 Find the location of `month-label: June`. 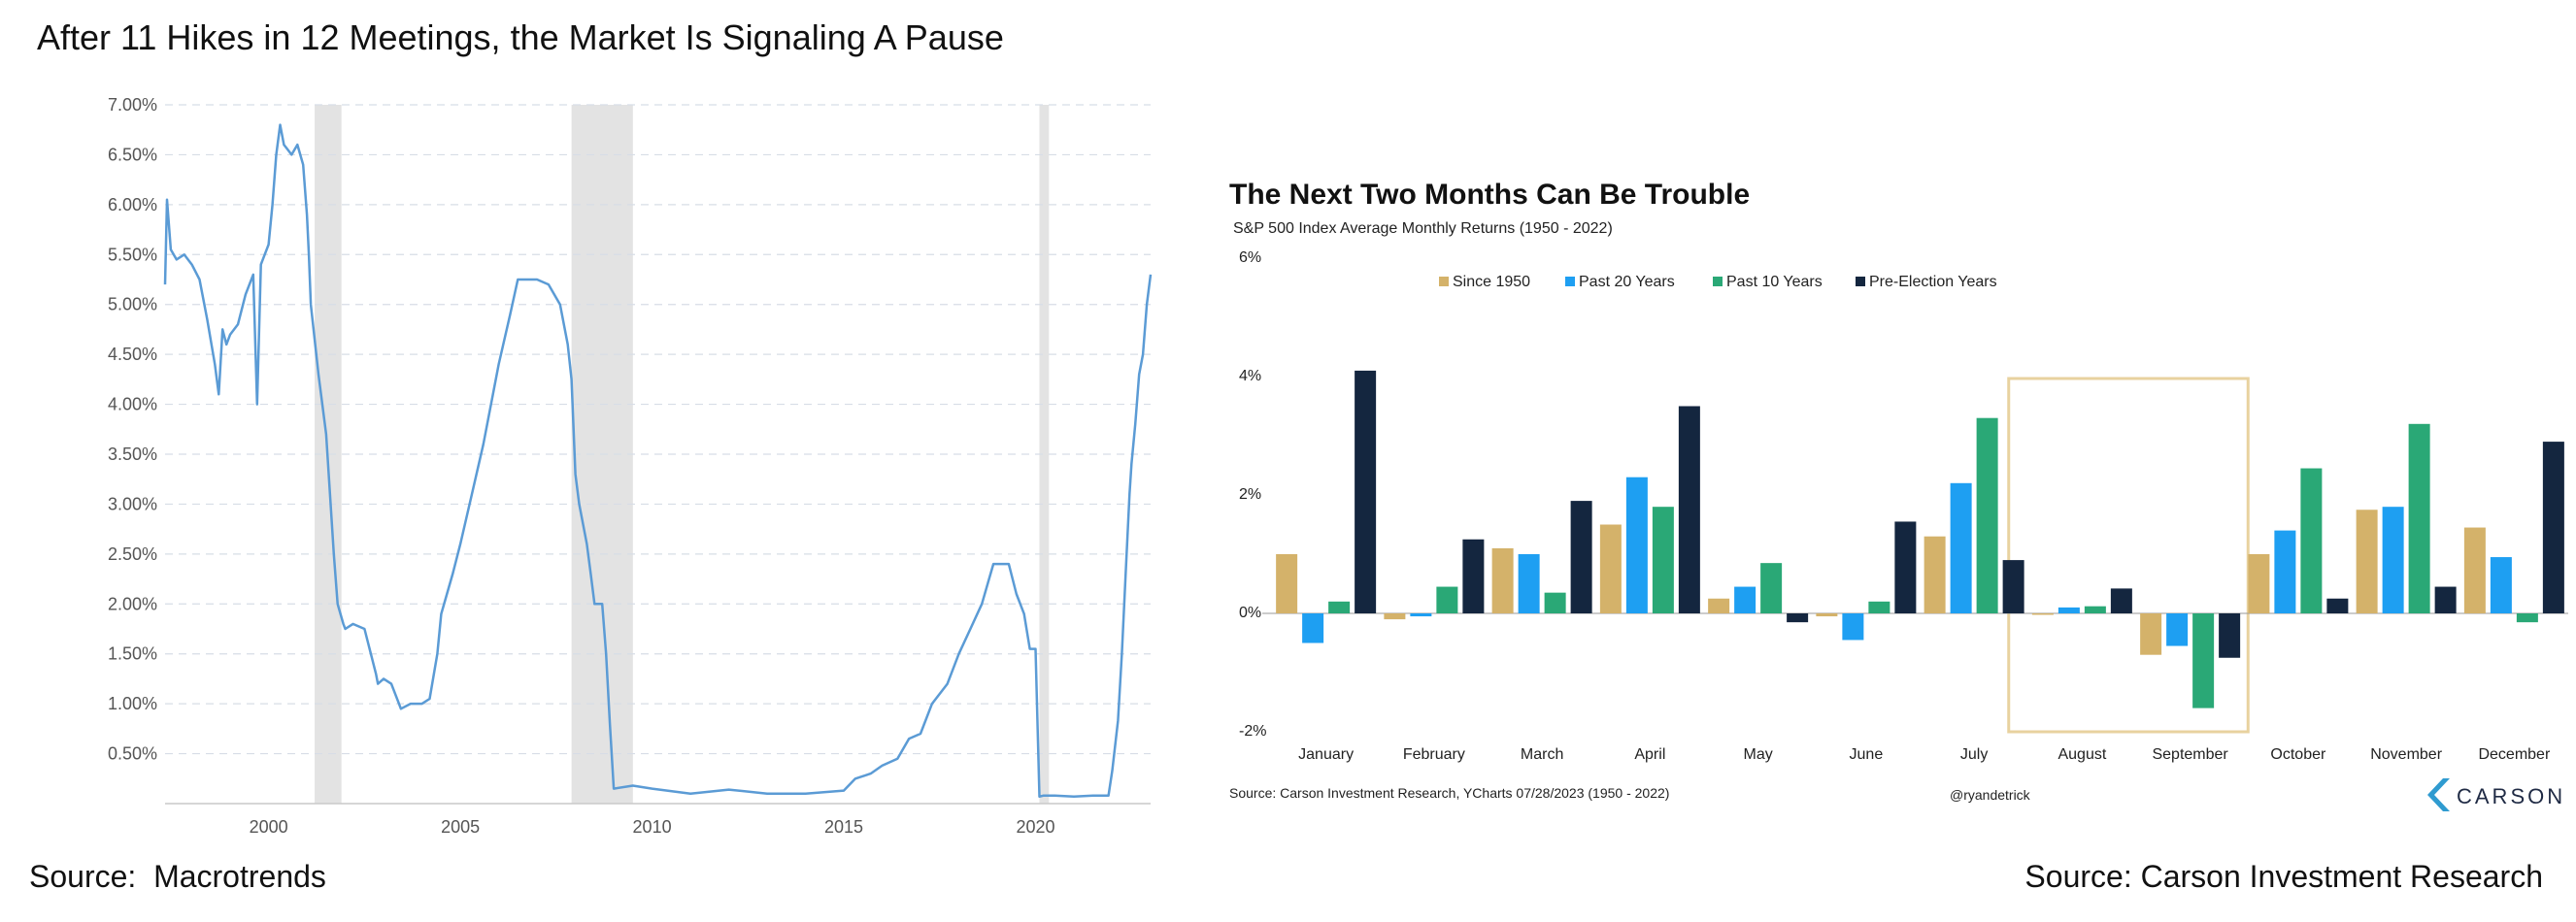

month-label: June is located at coordinates (1867, 754).